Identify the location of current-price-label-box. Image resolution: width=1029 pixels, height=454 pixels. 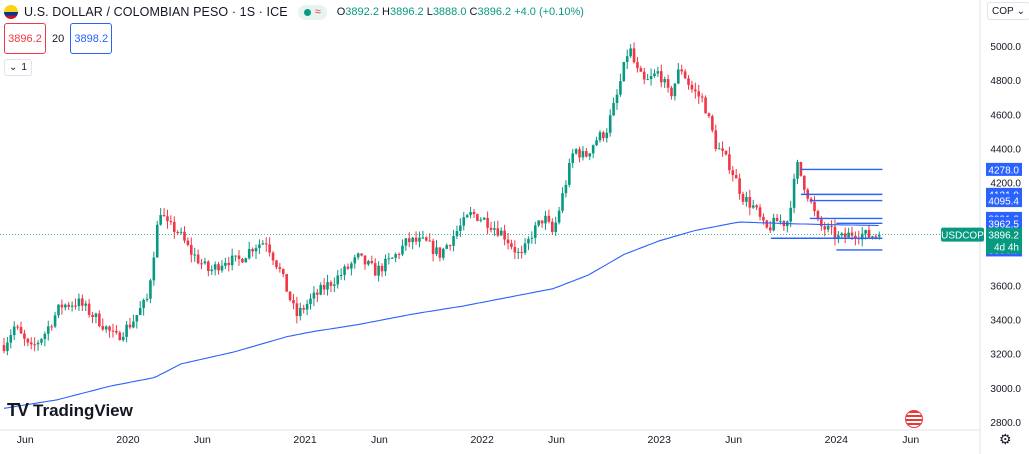
(1004, 240).